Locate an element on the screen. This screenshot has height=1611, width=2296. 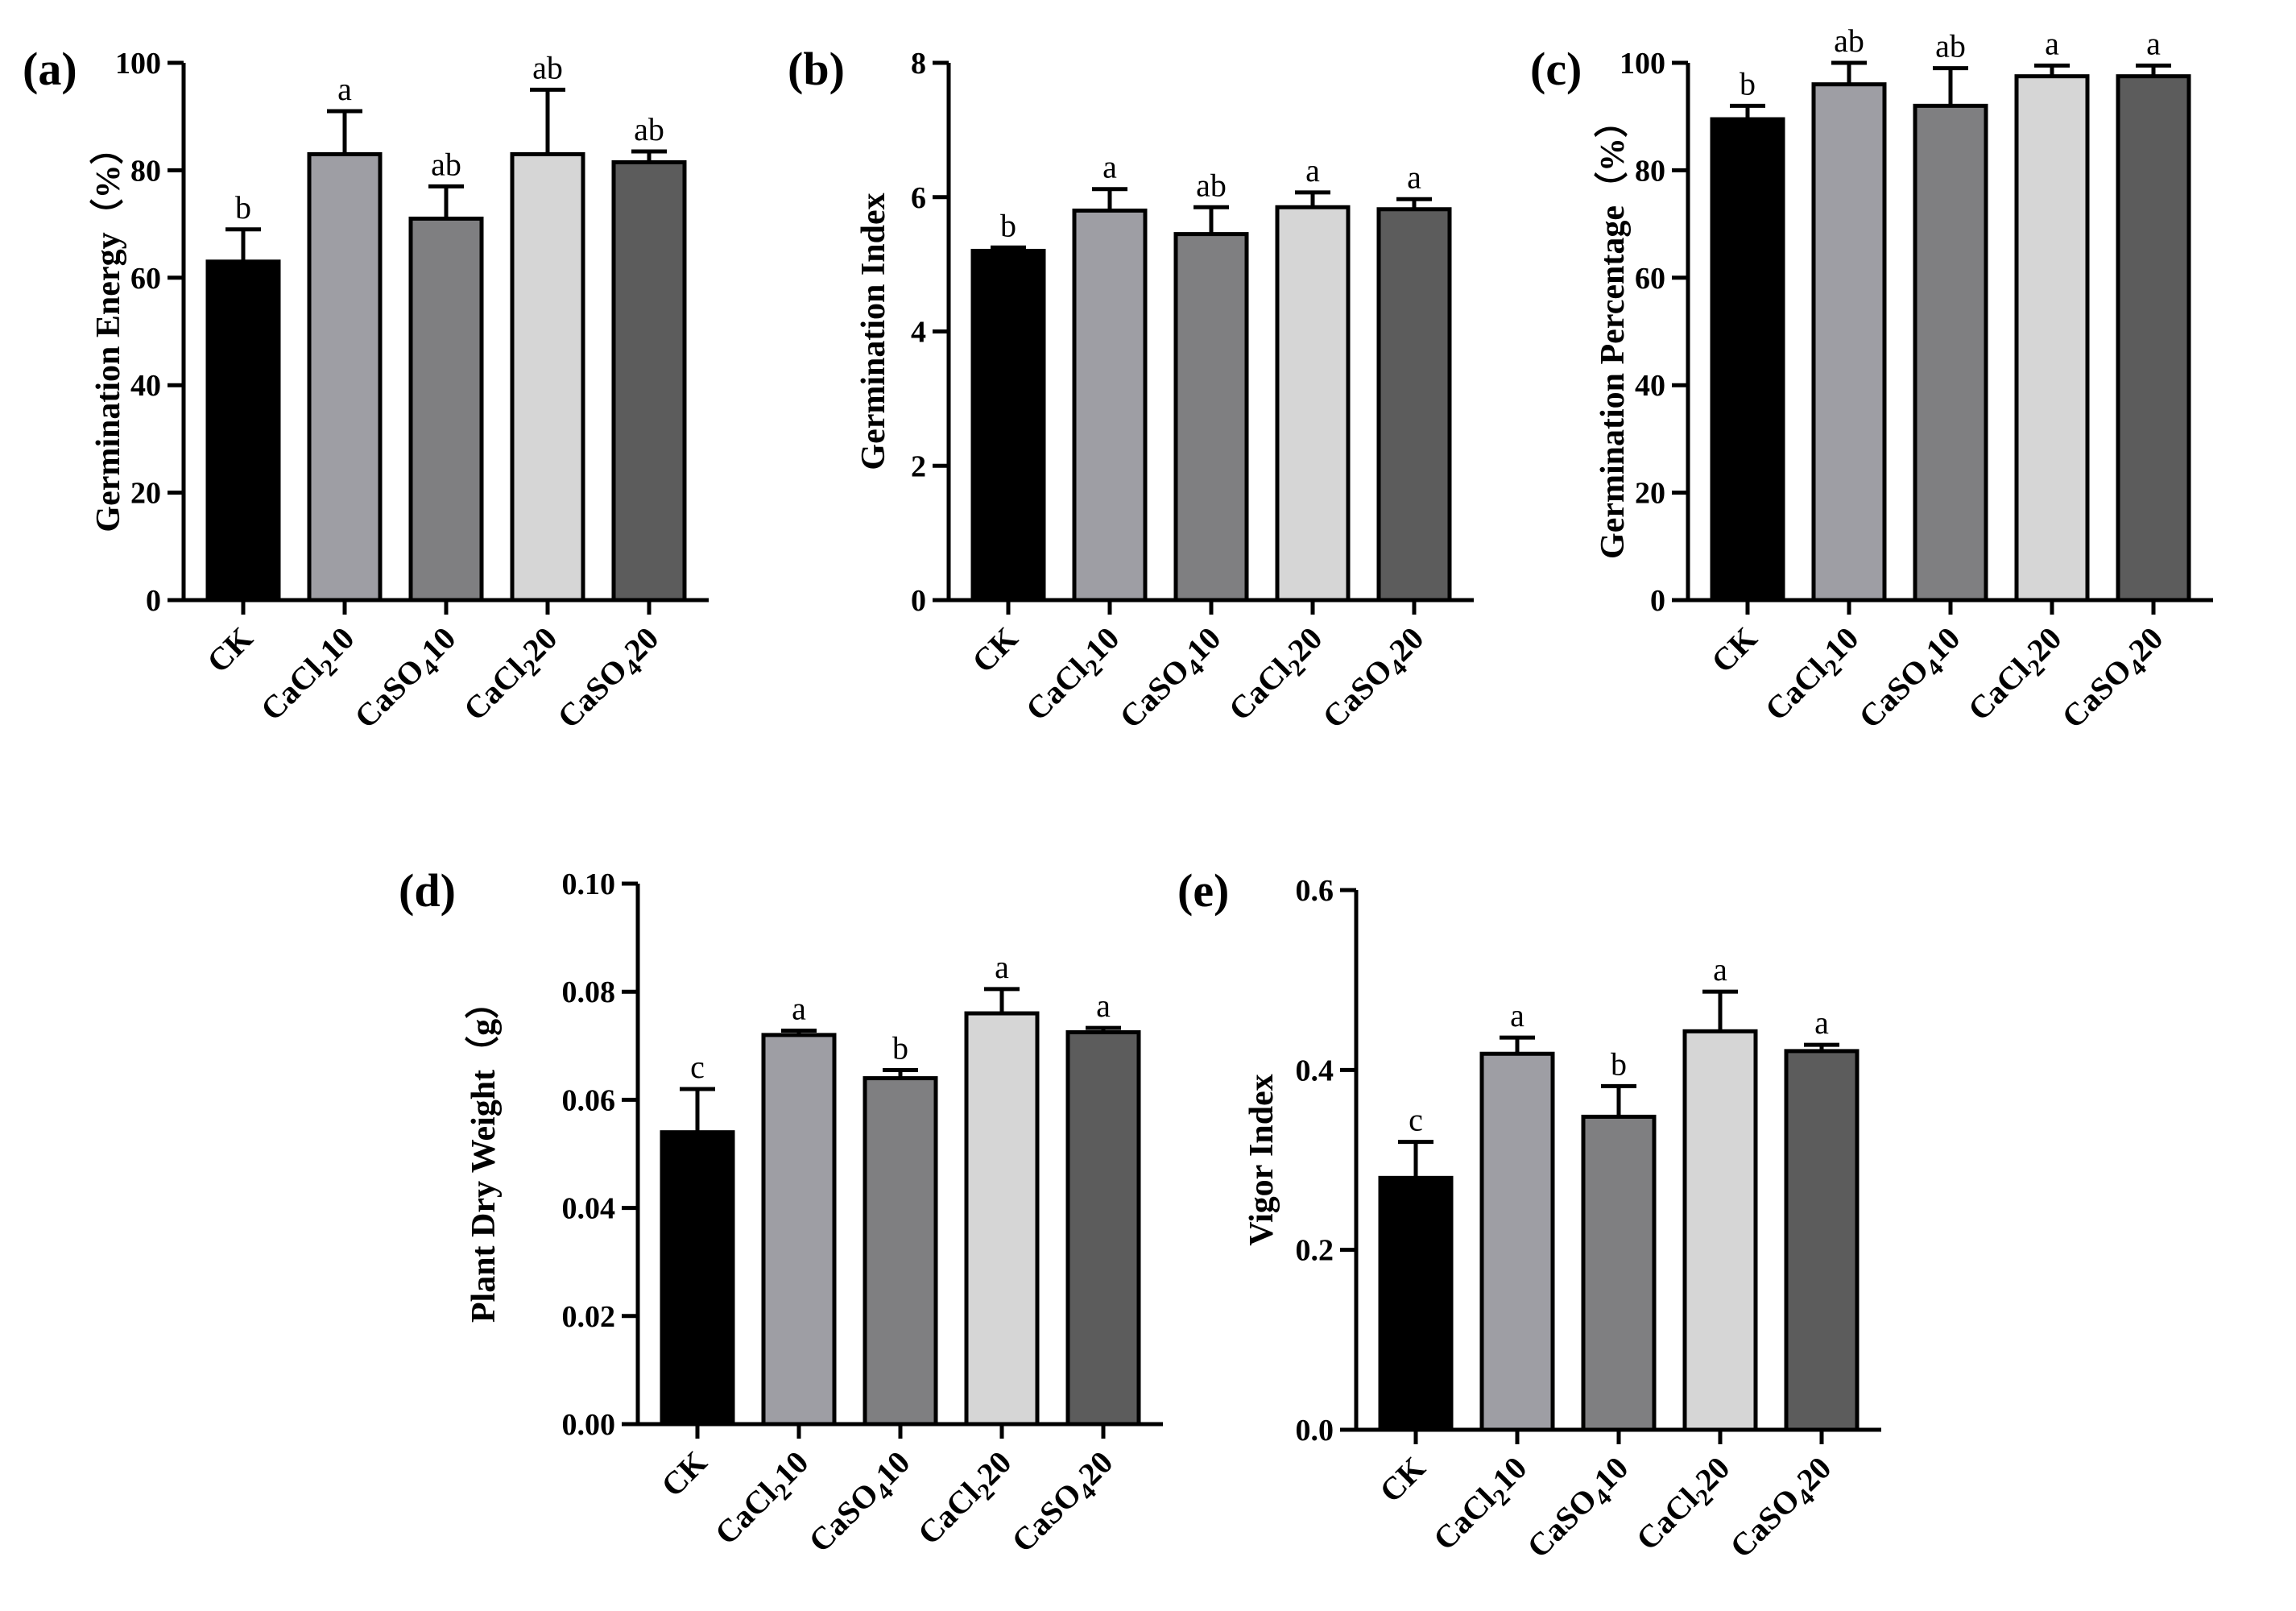
y-axis-label: Plant Dry Weight（g） is located at coordinates (484, 1154).